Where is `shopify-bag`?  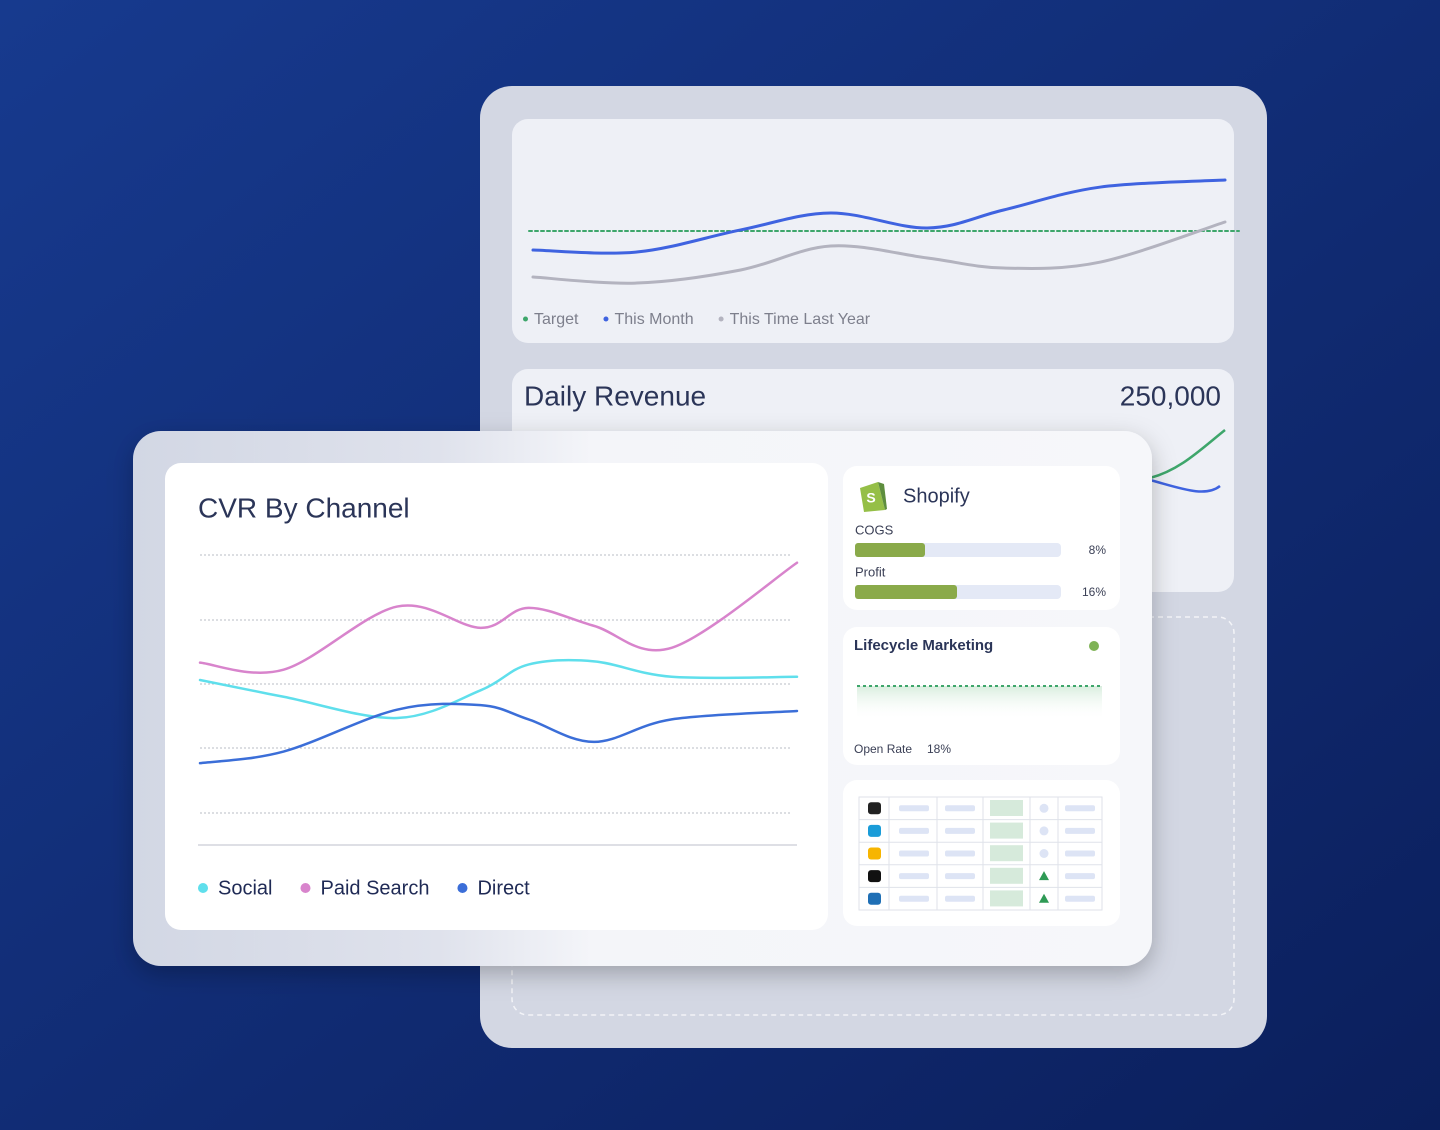
shopify-bag is located at coordinates (872, 497).